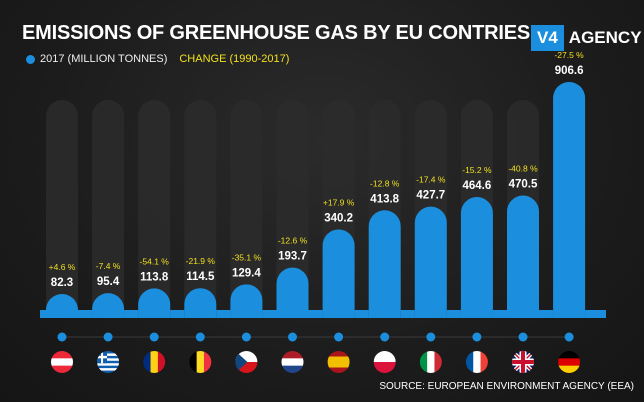 The width and height of the screenshot is (644, 402). I want to click on value-label: 464.6, so click(477, 186).